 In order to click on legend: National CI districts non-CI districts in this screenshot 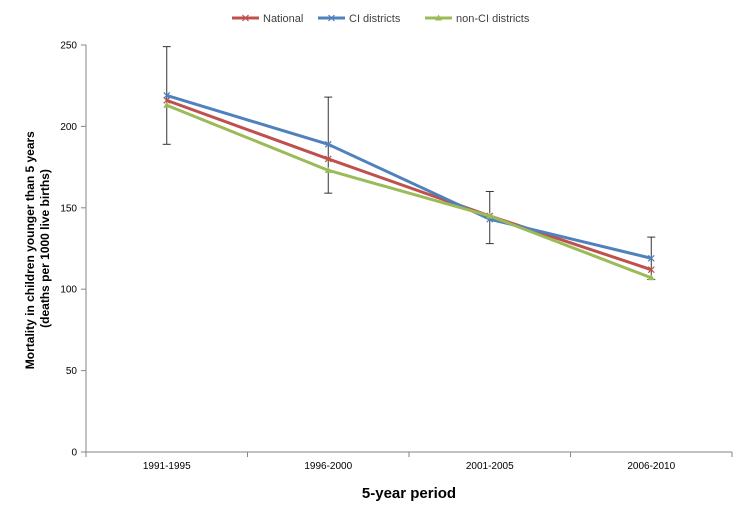, I will do `click(381, 19)`.